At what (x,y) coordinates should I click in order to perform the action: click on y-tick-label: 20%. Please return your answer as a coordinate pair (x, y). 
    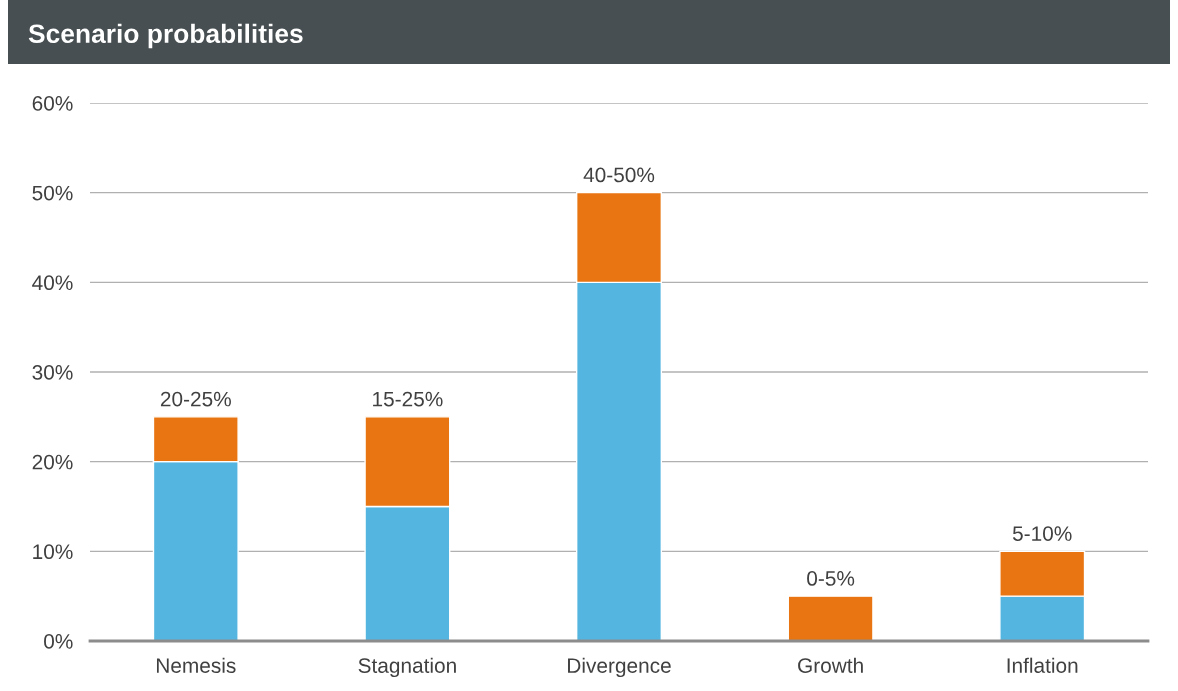
    Looking at the image, I should click on (52, 462).